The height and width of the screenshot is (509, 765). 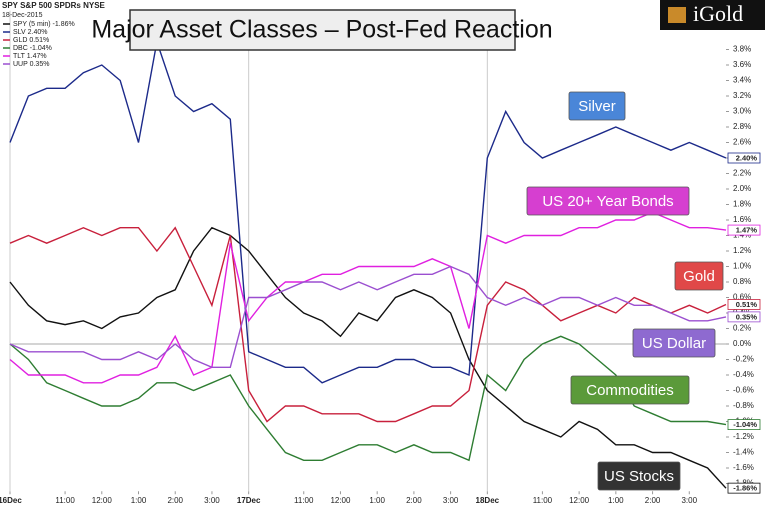 I want to click on y-tick-label: 1.0%, so click(x=742, y=266).